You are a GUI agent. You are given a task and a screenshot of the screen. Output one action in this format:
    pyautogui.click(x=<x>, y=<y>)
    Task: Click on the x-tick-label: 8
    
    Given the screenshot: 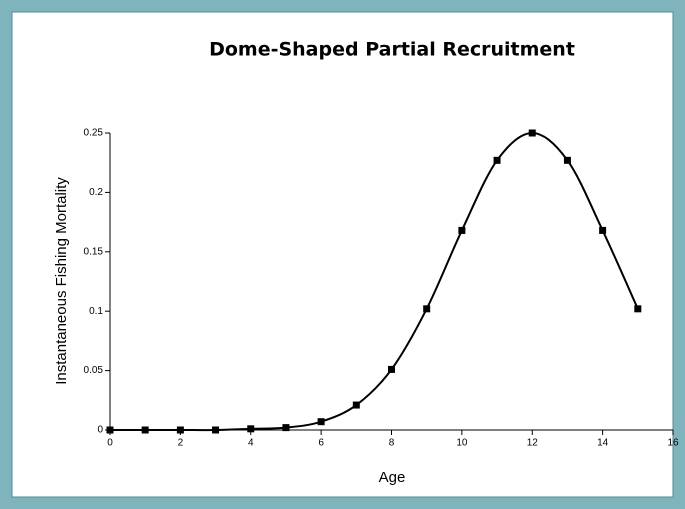 What is the action you would take?
    pyautogui.click(x=392, y=443)
    